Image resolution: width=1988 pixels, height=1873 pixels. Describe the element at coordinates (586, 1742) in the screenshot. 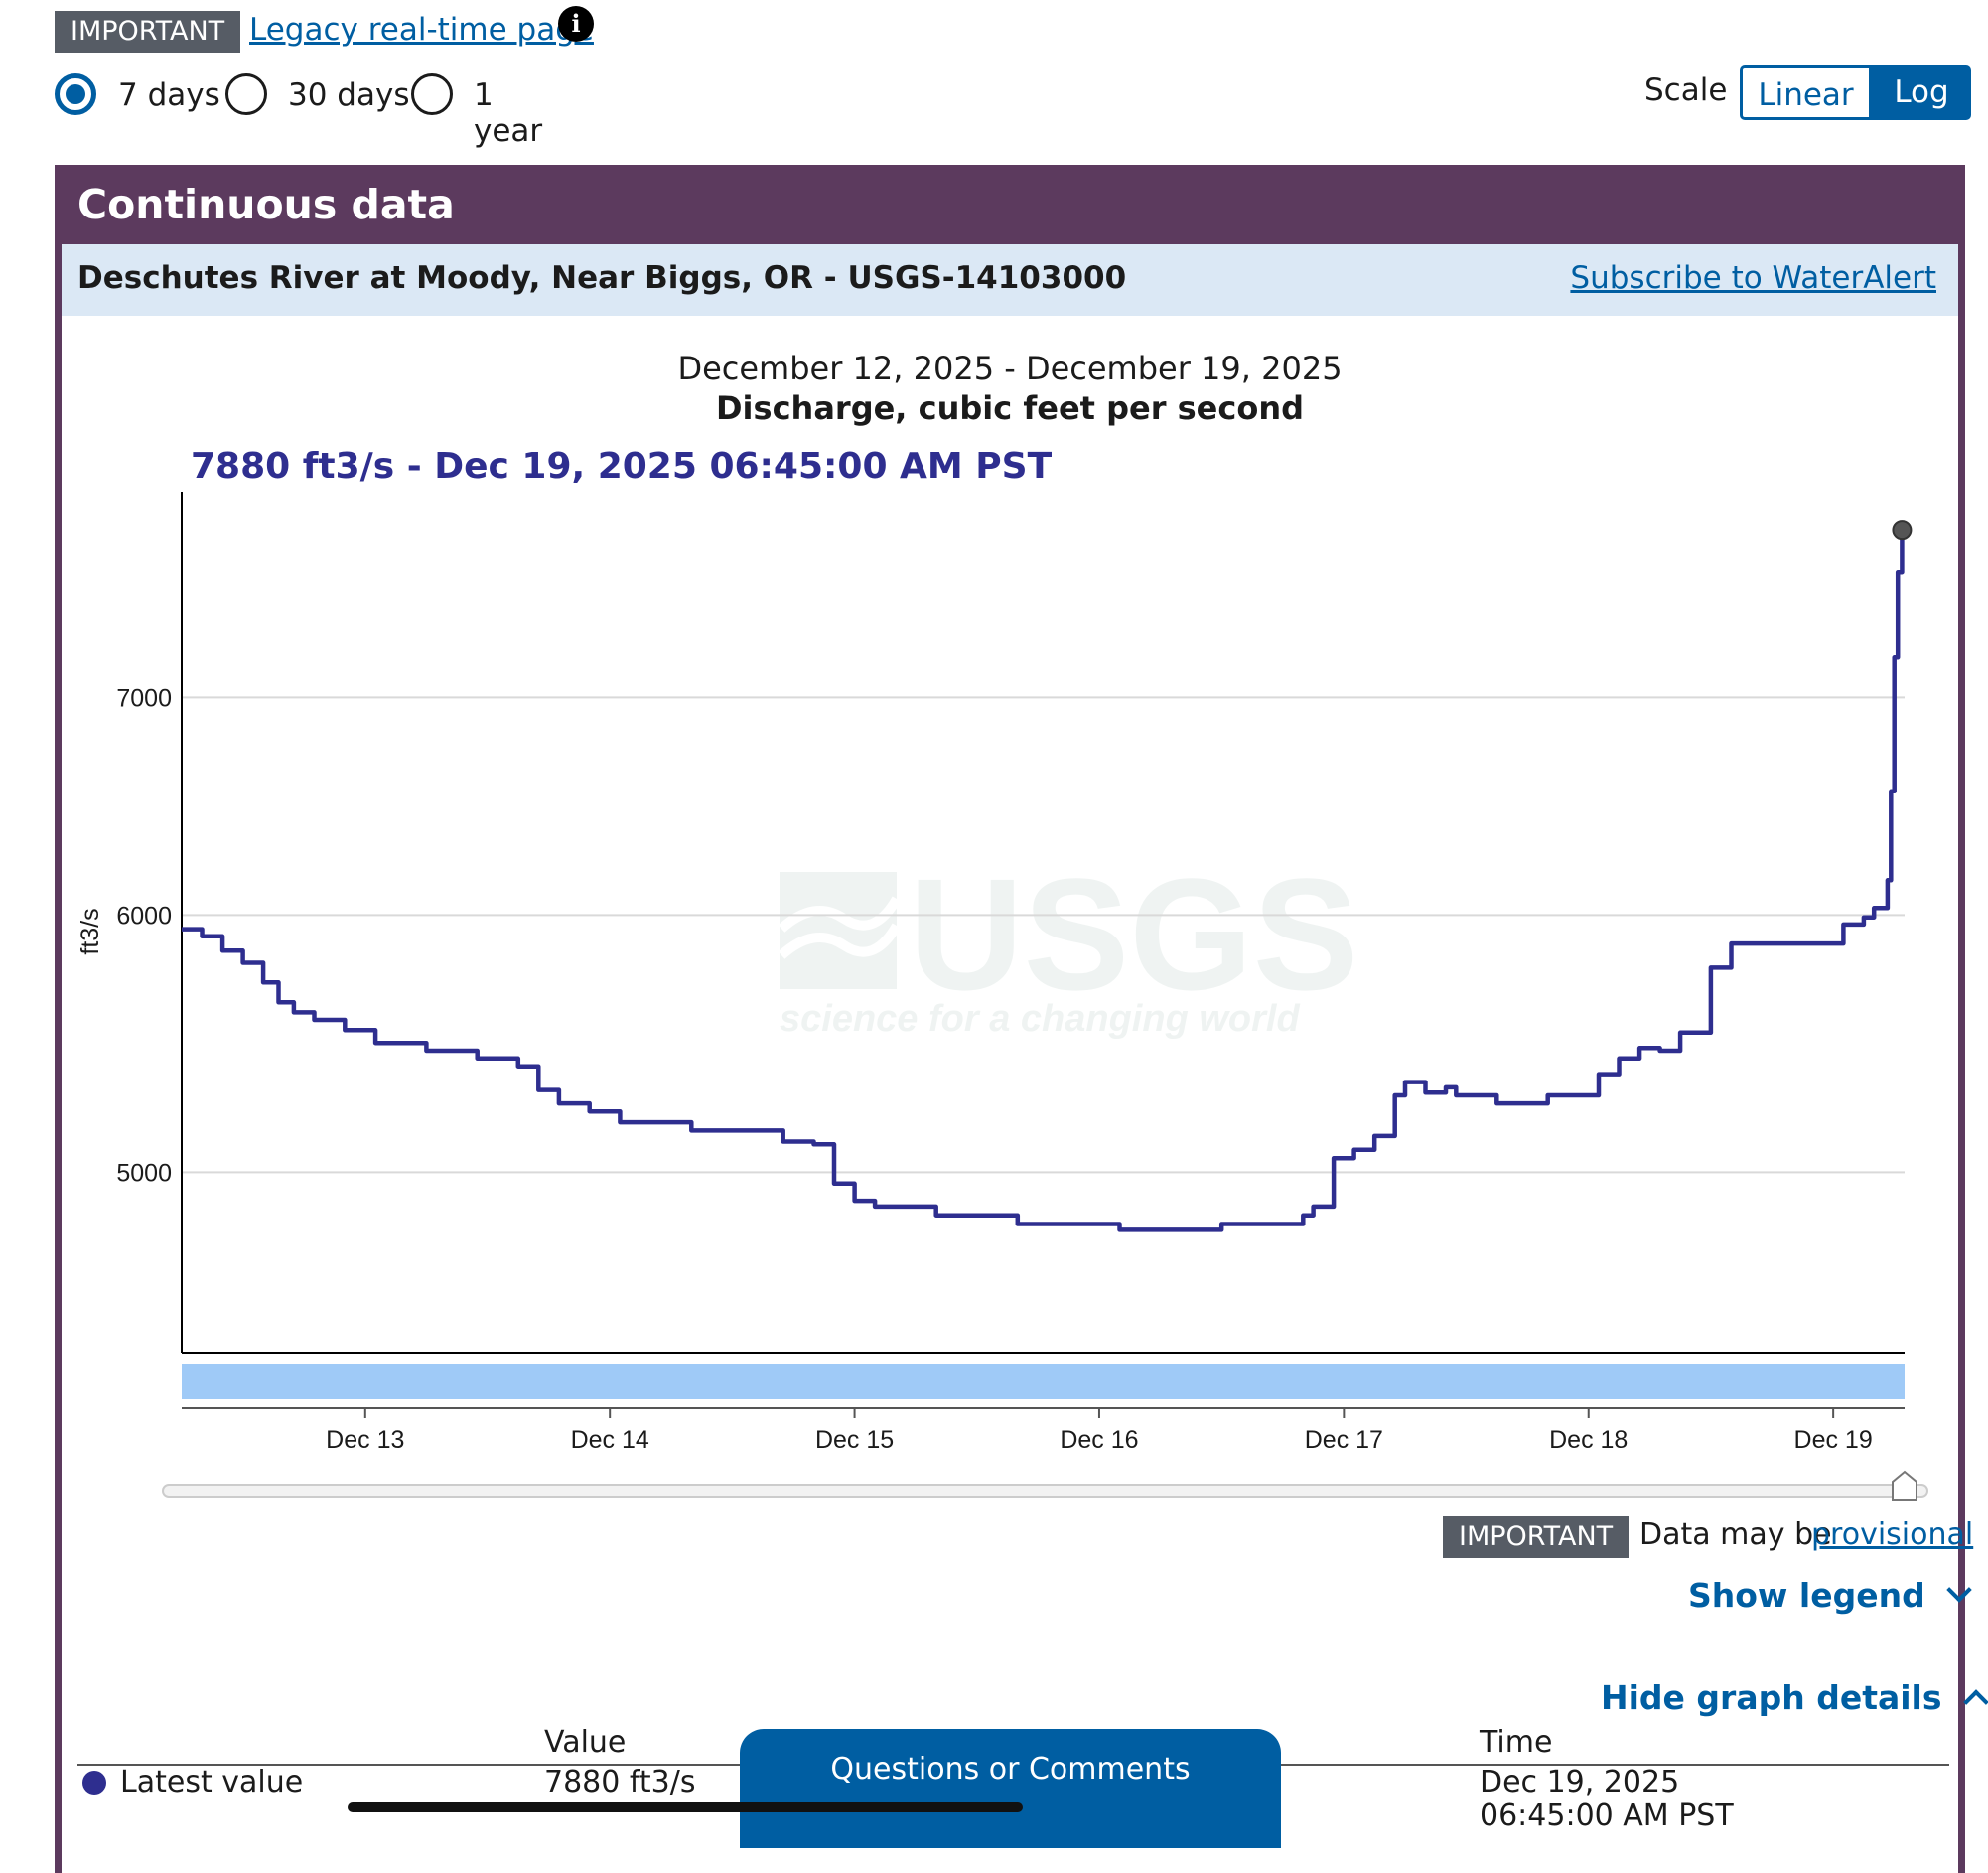

I see `value-column-header: Value` at that location.